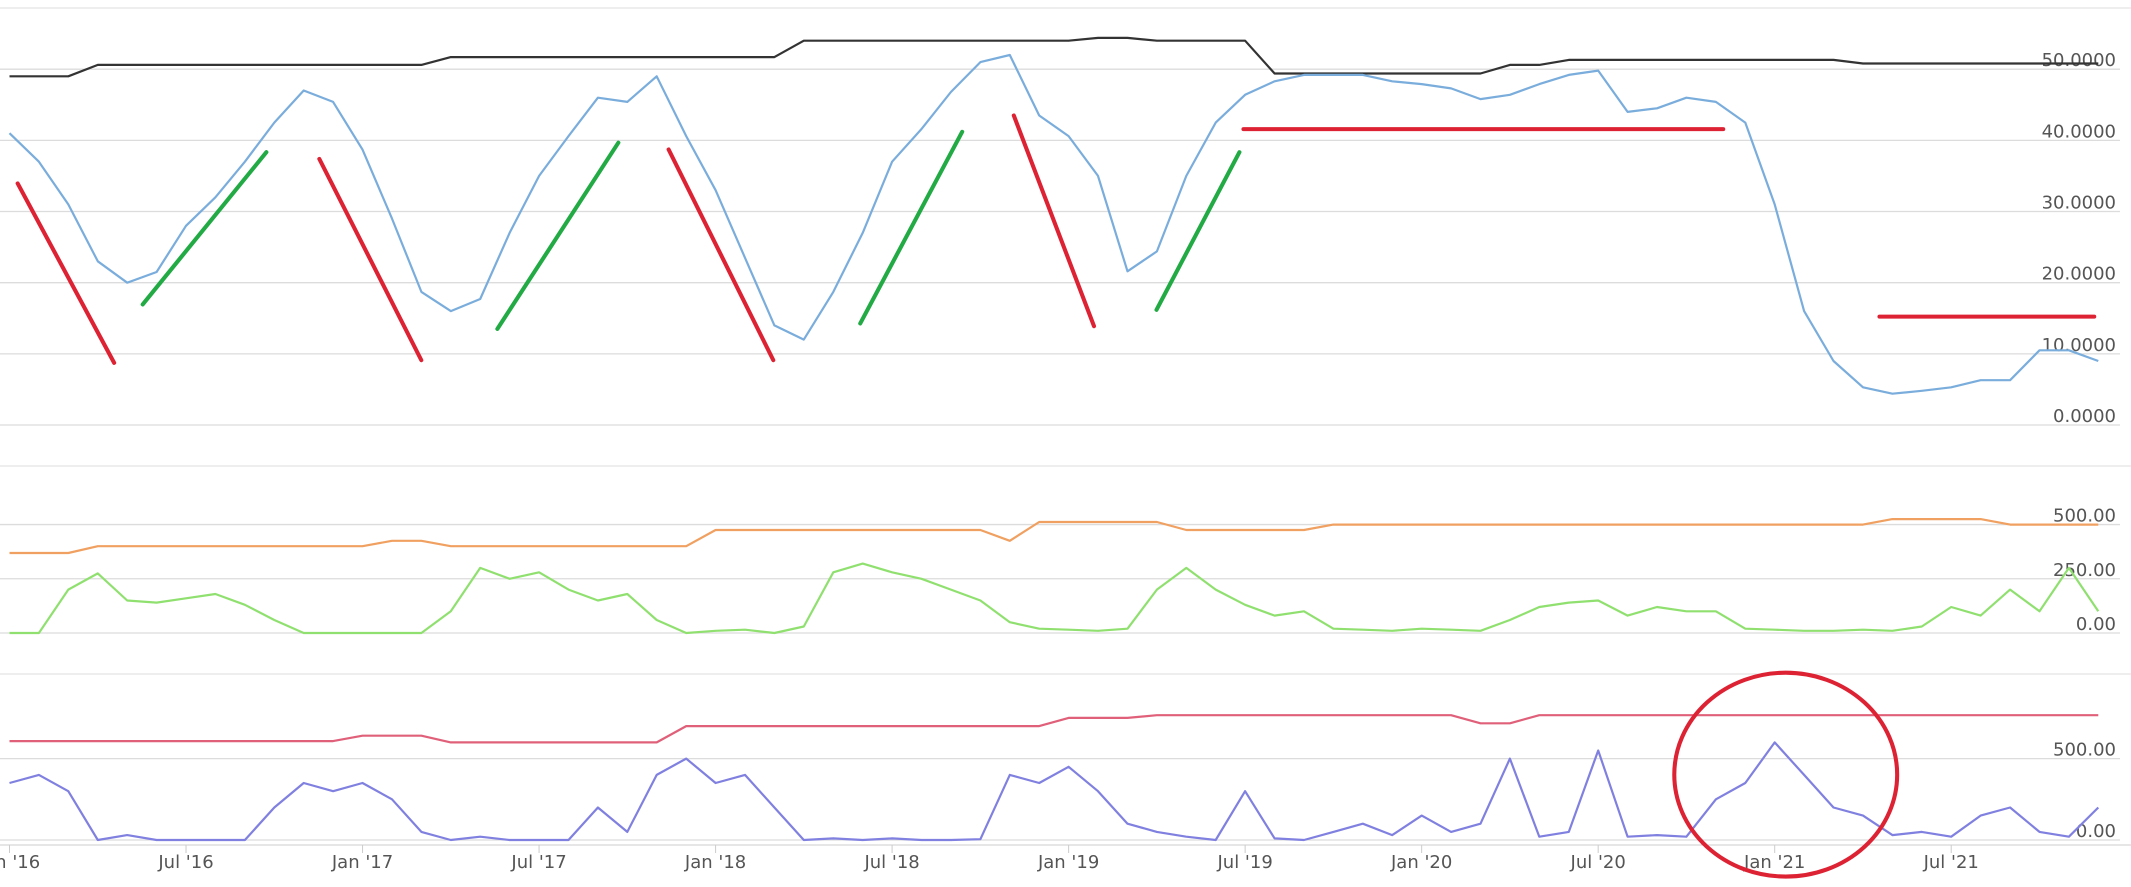  What do you see at coordinates (1598, 862) in the screenshot?
I see `x-tick-label: Jul '20` at bounding box center [1598, 862].